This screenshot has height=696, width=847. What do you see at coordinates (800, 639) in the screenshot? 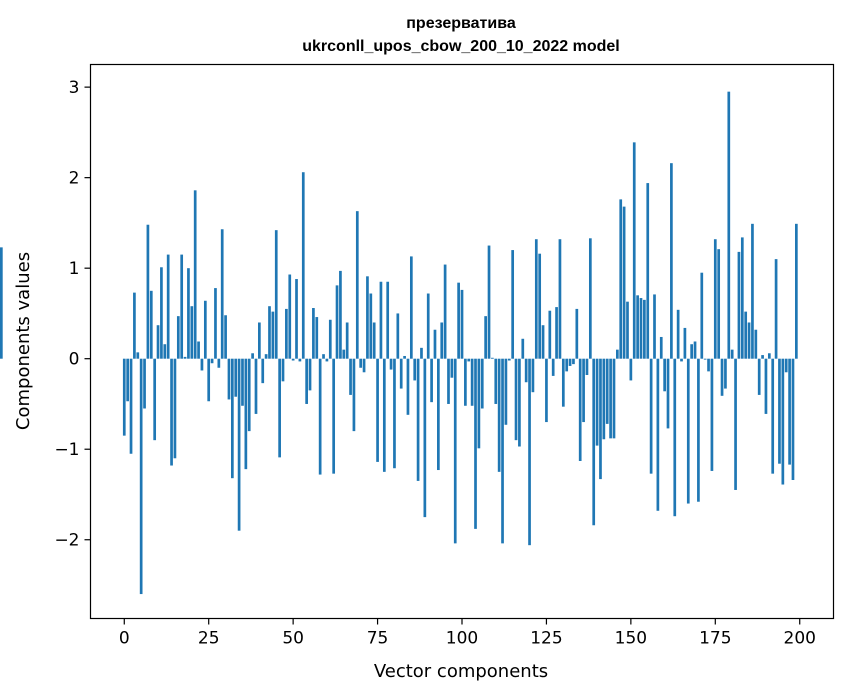
I see `x-tick-label: 200` at bounding box center [800, 639].